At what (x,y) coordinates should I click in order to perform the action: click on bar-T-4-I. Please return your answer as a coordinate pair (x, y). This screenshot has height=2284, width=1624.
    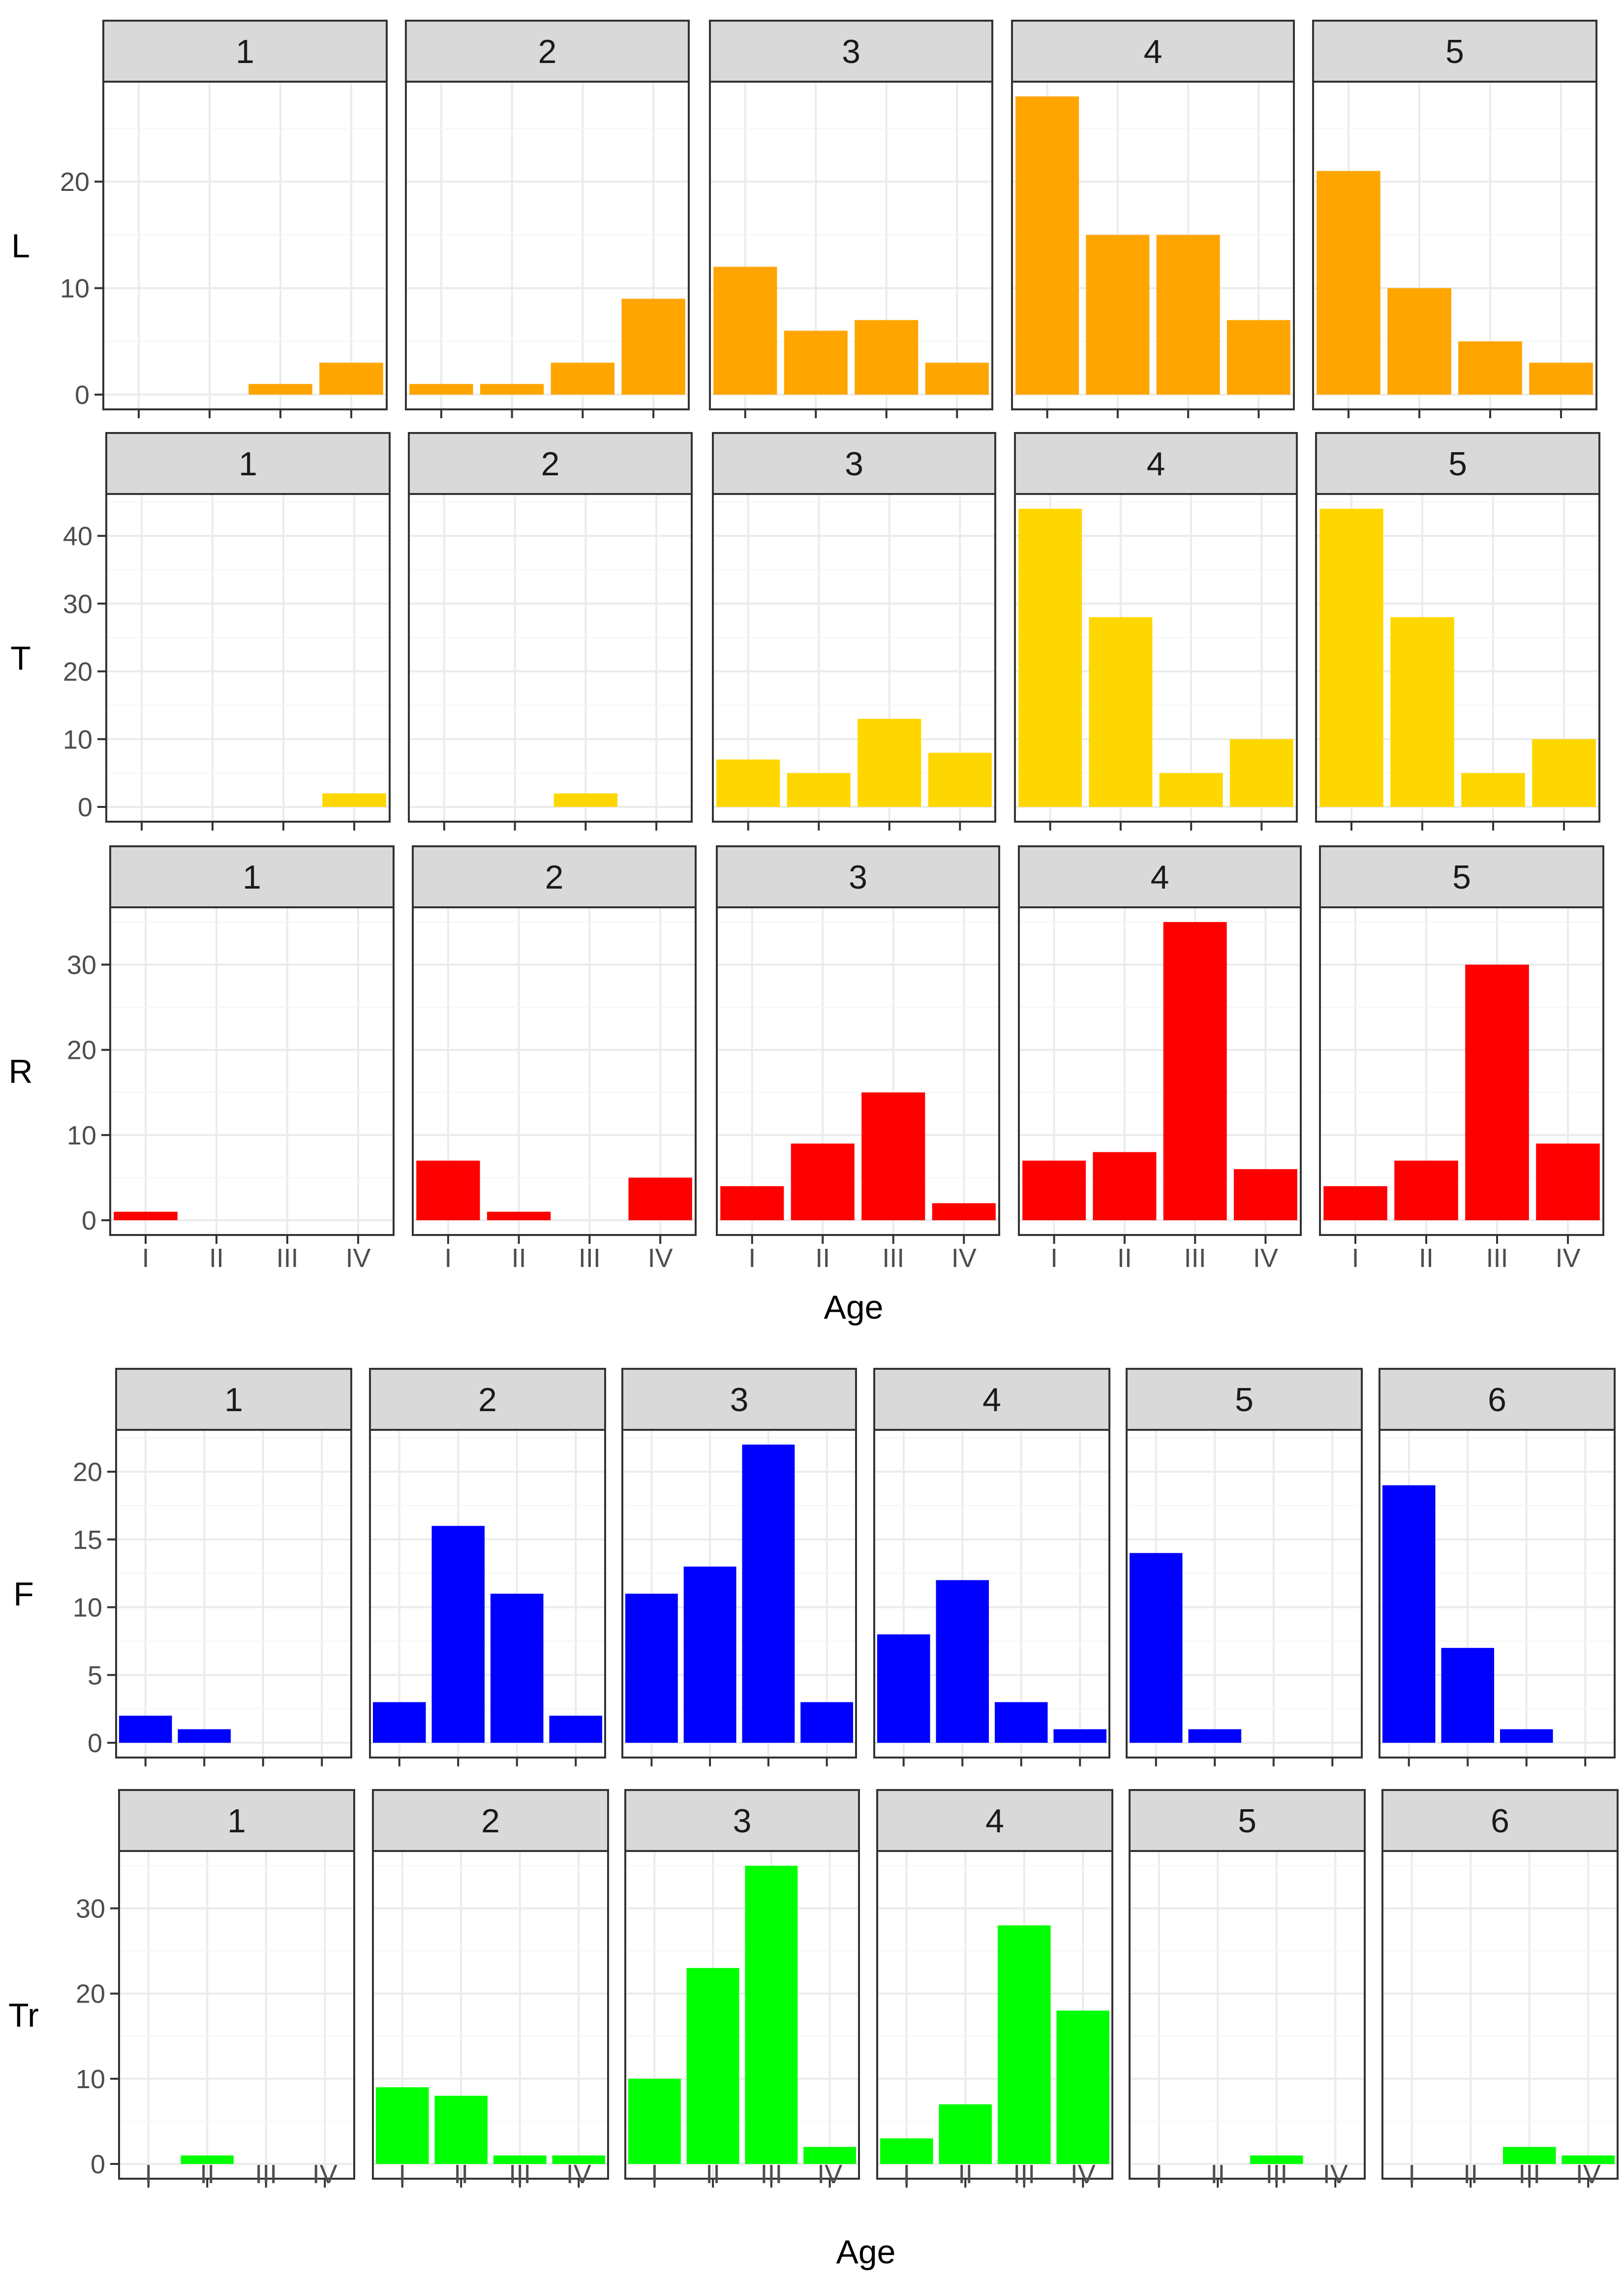
    Looking at the image, I should click on (1050, 657).